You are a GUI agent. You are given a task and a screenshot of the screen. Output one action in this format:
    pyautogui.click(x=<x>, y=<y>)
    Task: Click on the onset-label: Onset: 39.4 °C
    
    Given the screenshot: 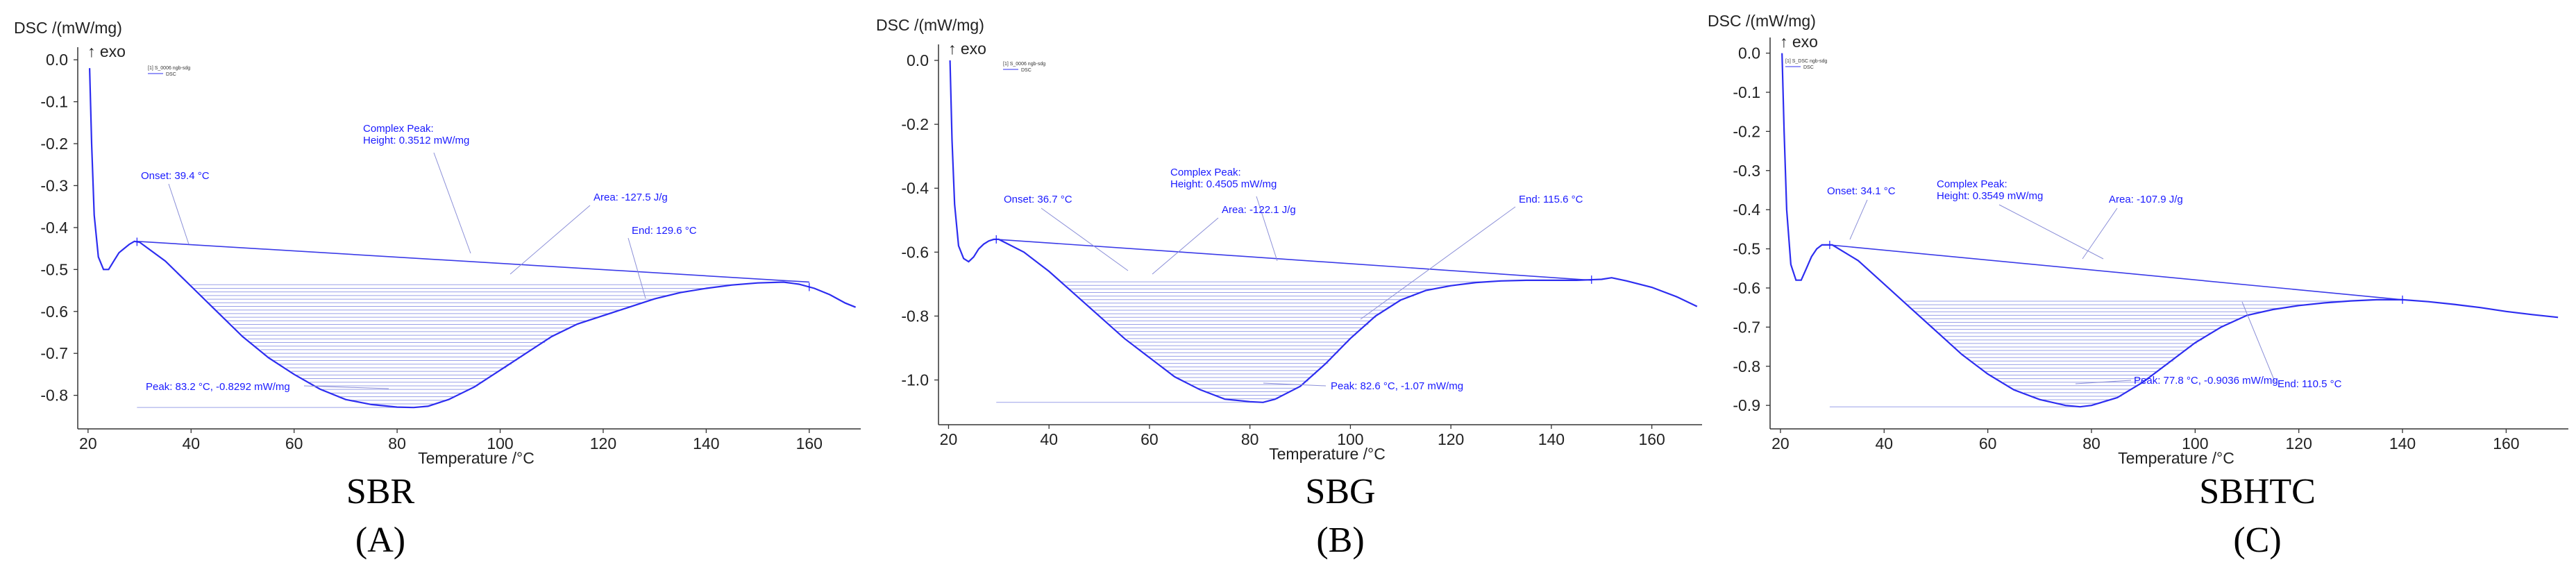 What is the action you would take?
    pyautogui.click(x=175, y=176)
    